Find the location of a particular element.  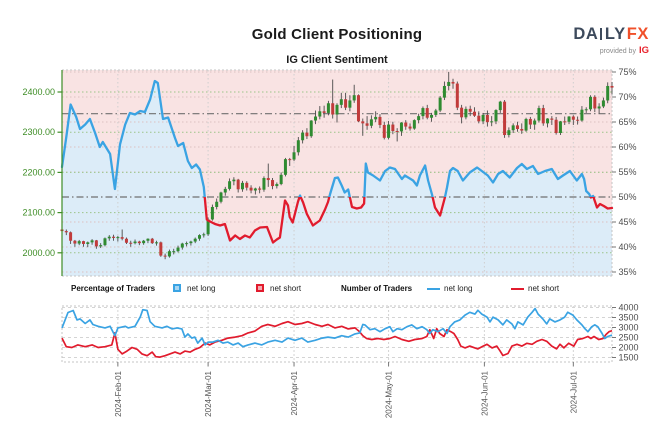

svg-text: 65% is located at coordinates (628, 122).